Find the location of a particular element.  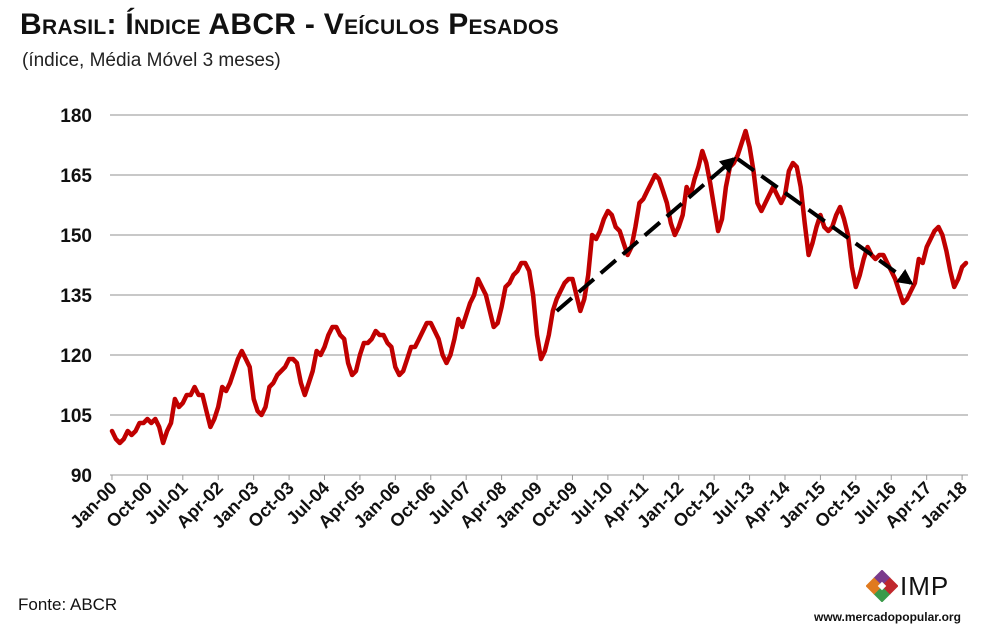

website-url: www.mercadopopular.org is located at coordinates (887, 617).